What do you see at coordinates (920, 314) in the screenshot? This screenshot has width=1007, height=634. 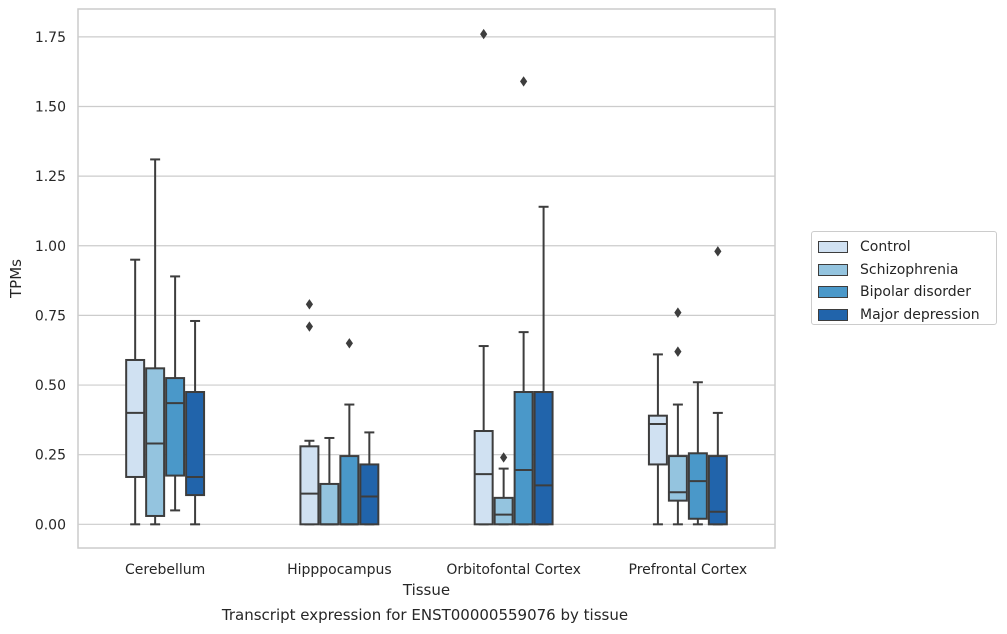 I see `legend-label-major-depression: Major depression` at bounding box center [920, 314].